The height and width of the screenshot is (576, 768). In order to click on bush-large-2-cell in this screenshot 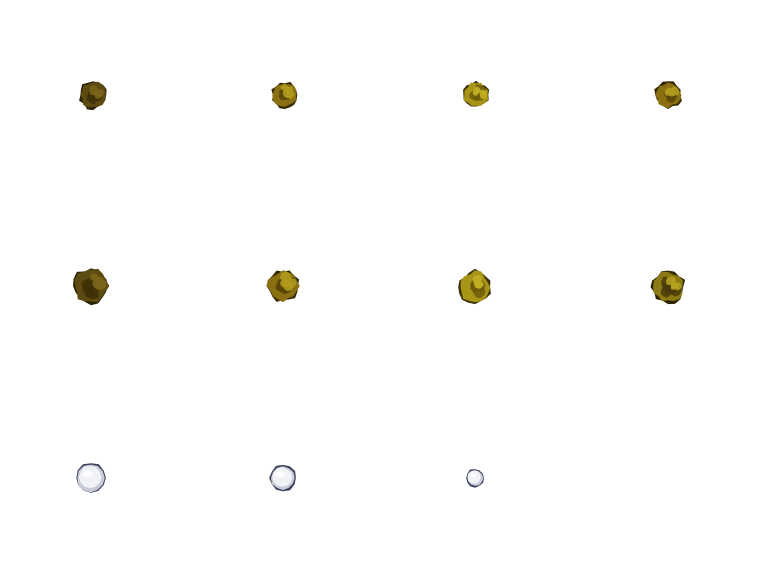, I will do `click(288, 288)`.